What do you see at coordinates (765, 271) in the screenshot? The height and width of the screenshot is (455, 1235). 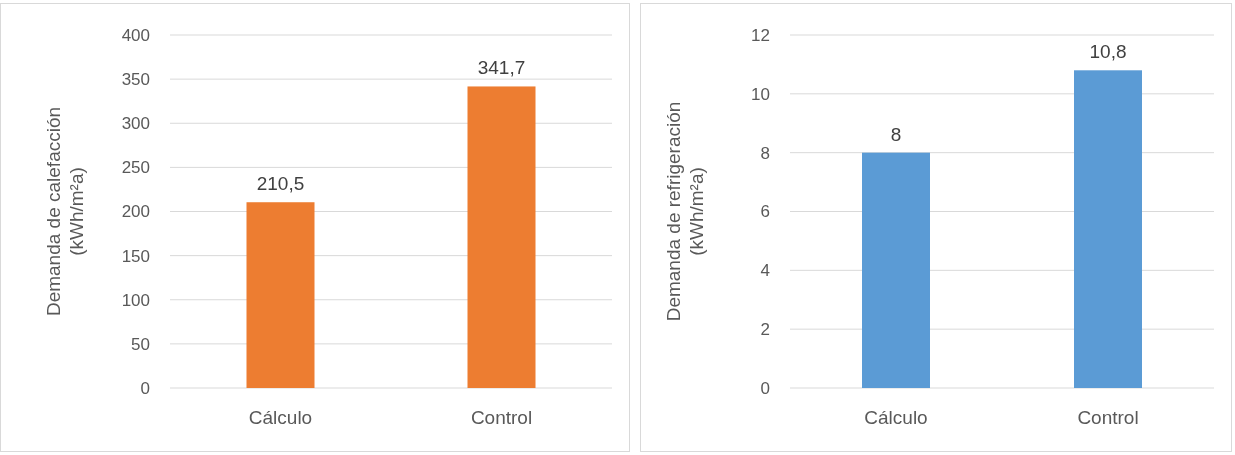 I see `y-tick-label: 4` at bounding box center [765, 271].